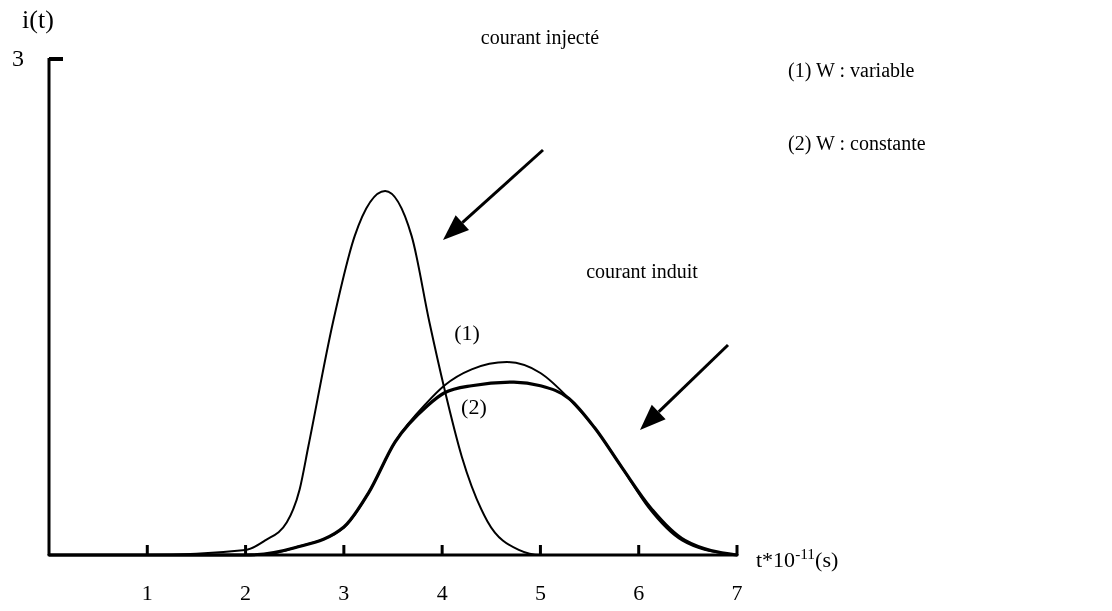 The image size is (1112, 611). I want to click on x-tick-label: 4, so click(442, 592).